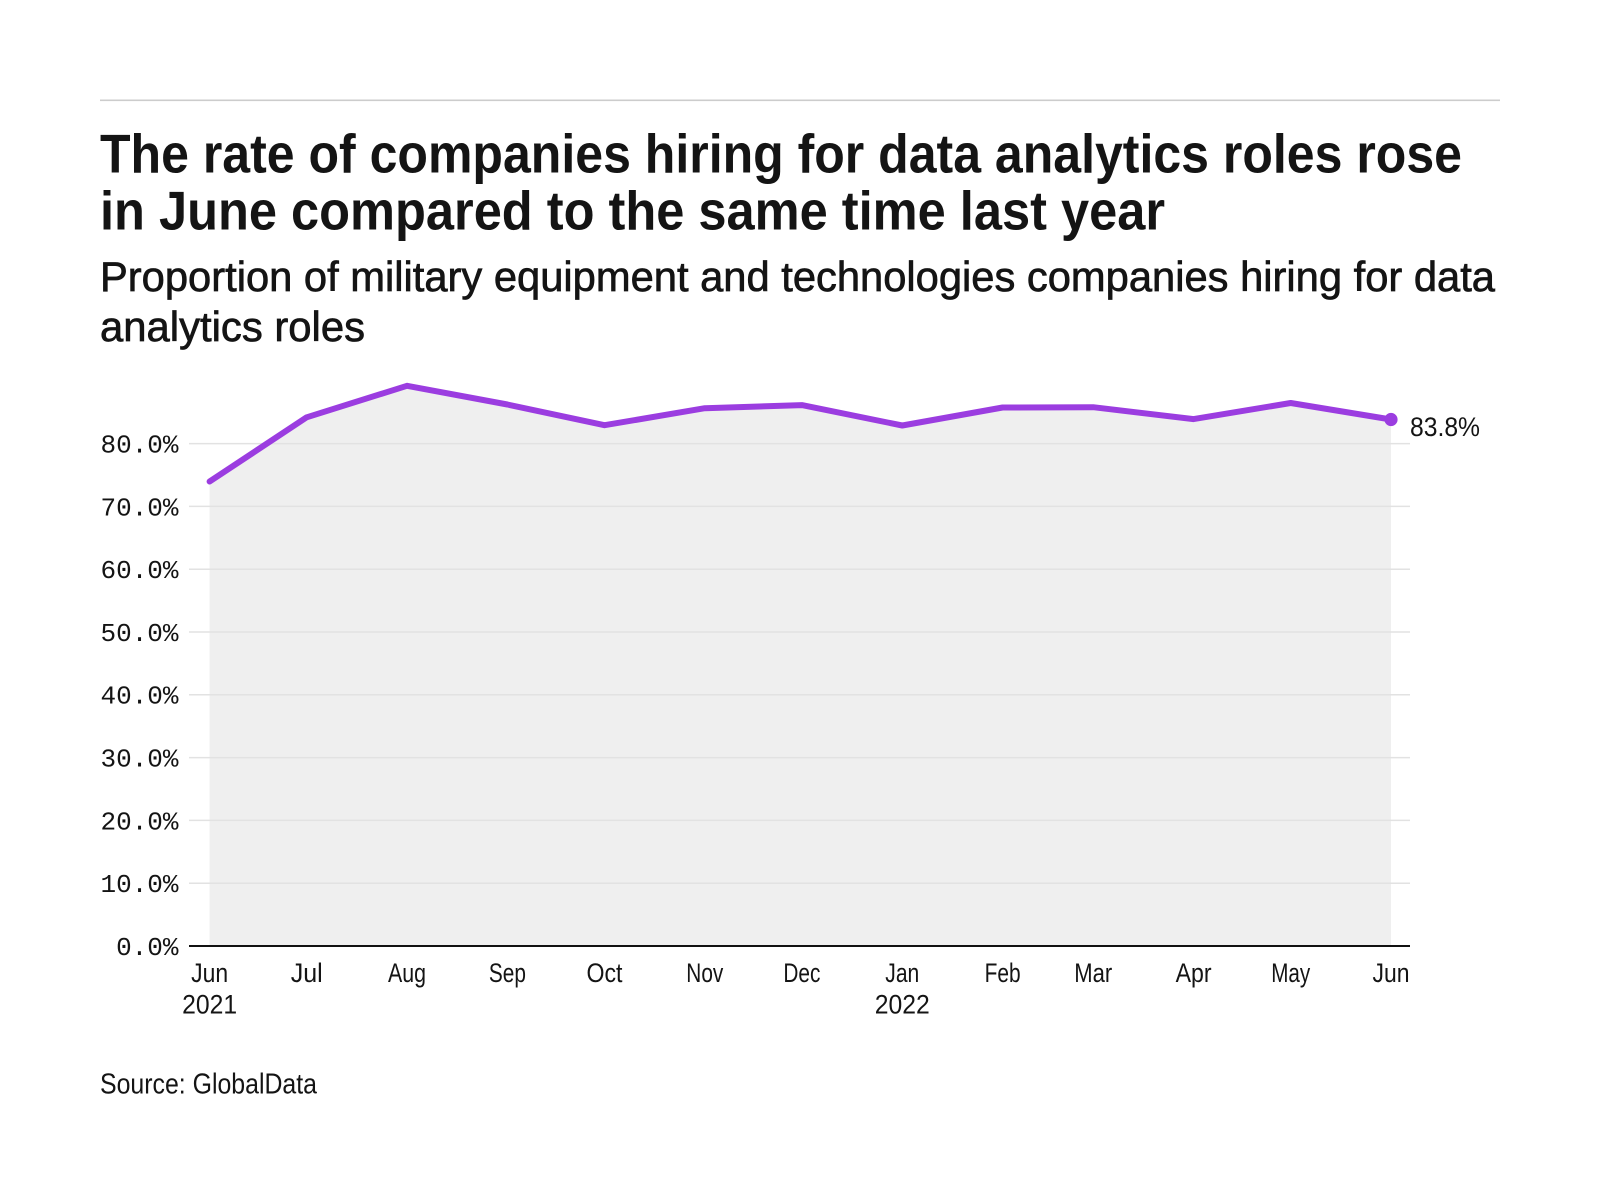  I want to click on svg-text: Mar, so click(1093, 973).